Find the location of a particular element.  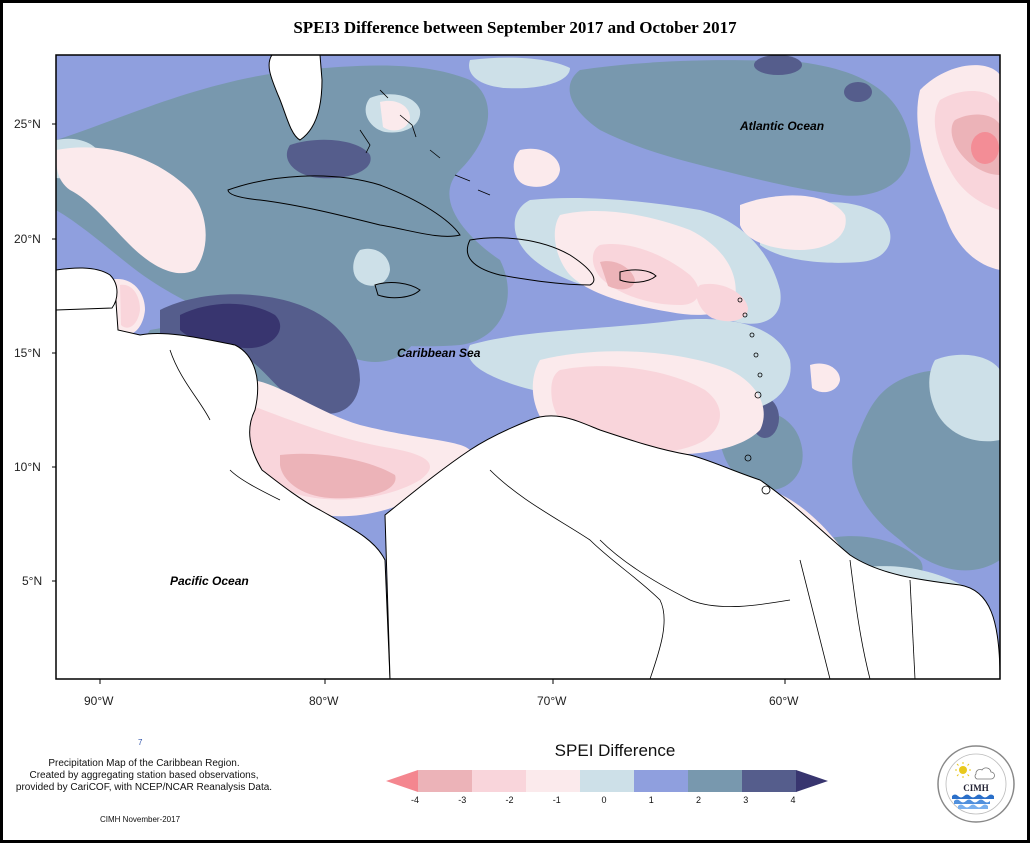

color-bar-tick-label: -3 is located at coordinates (462, 800).